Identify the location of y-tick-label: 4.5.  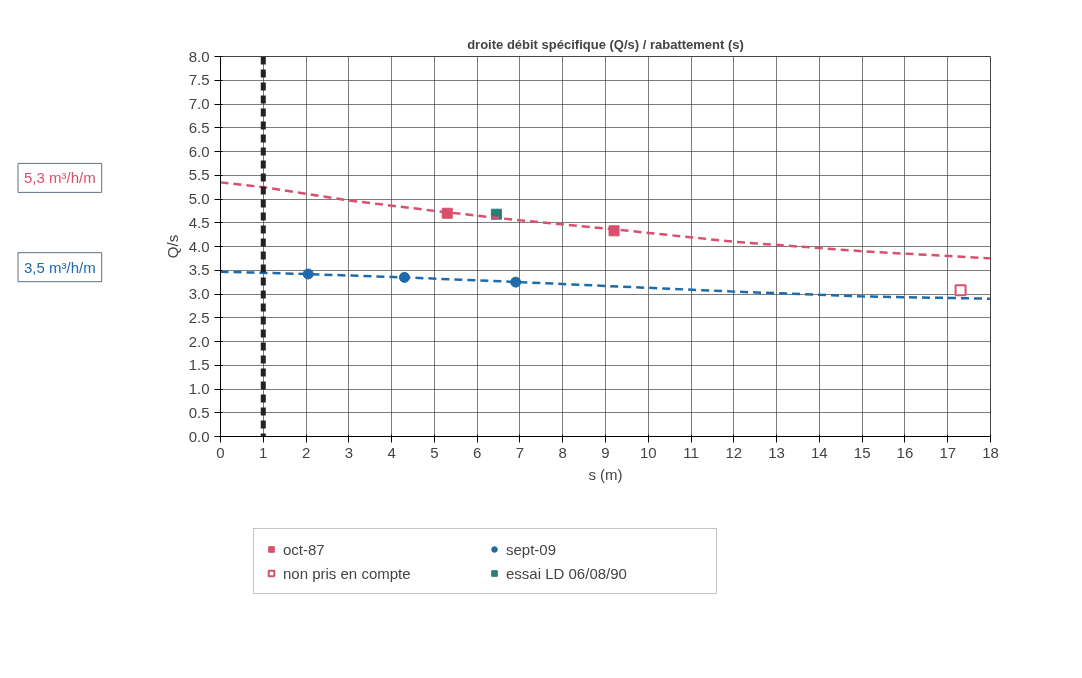
(199, 222).